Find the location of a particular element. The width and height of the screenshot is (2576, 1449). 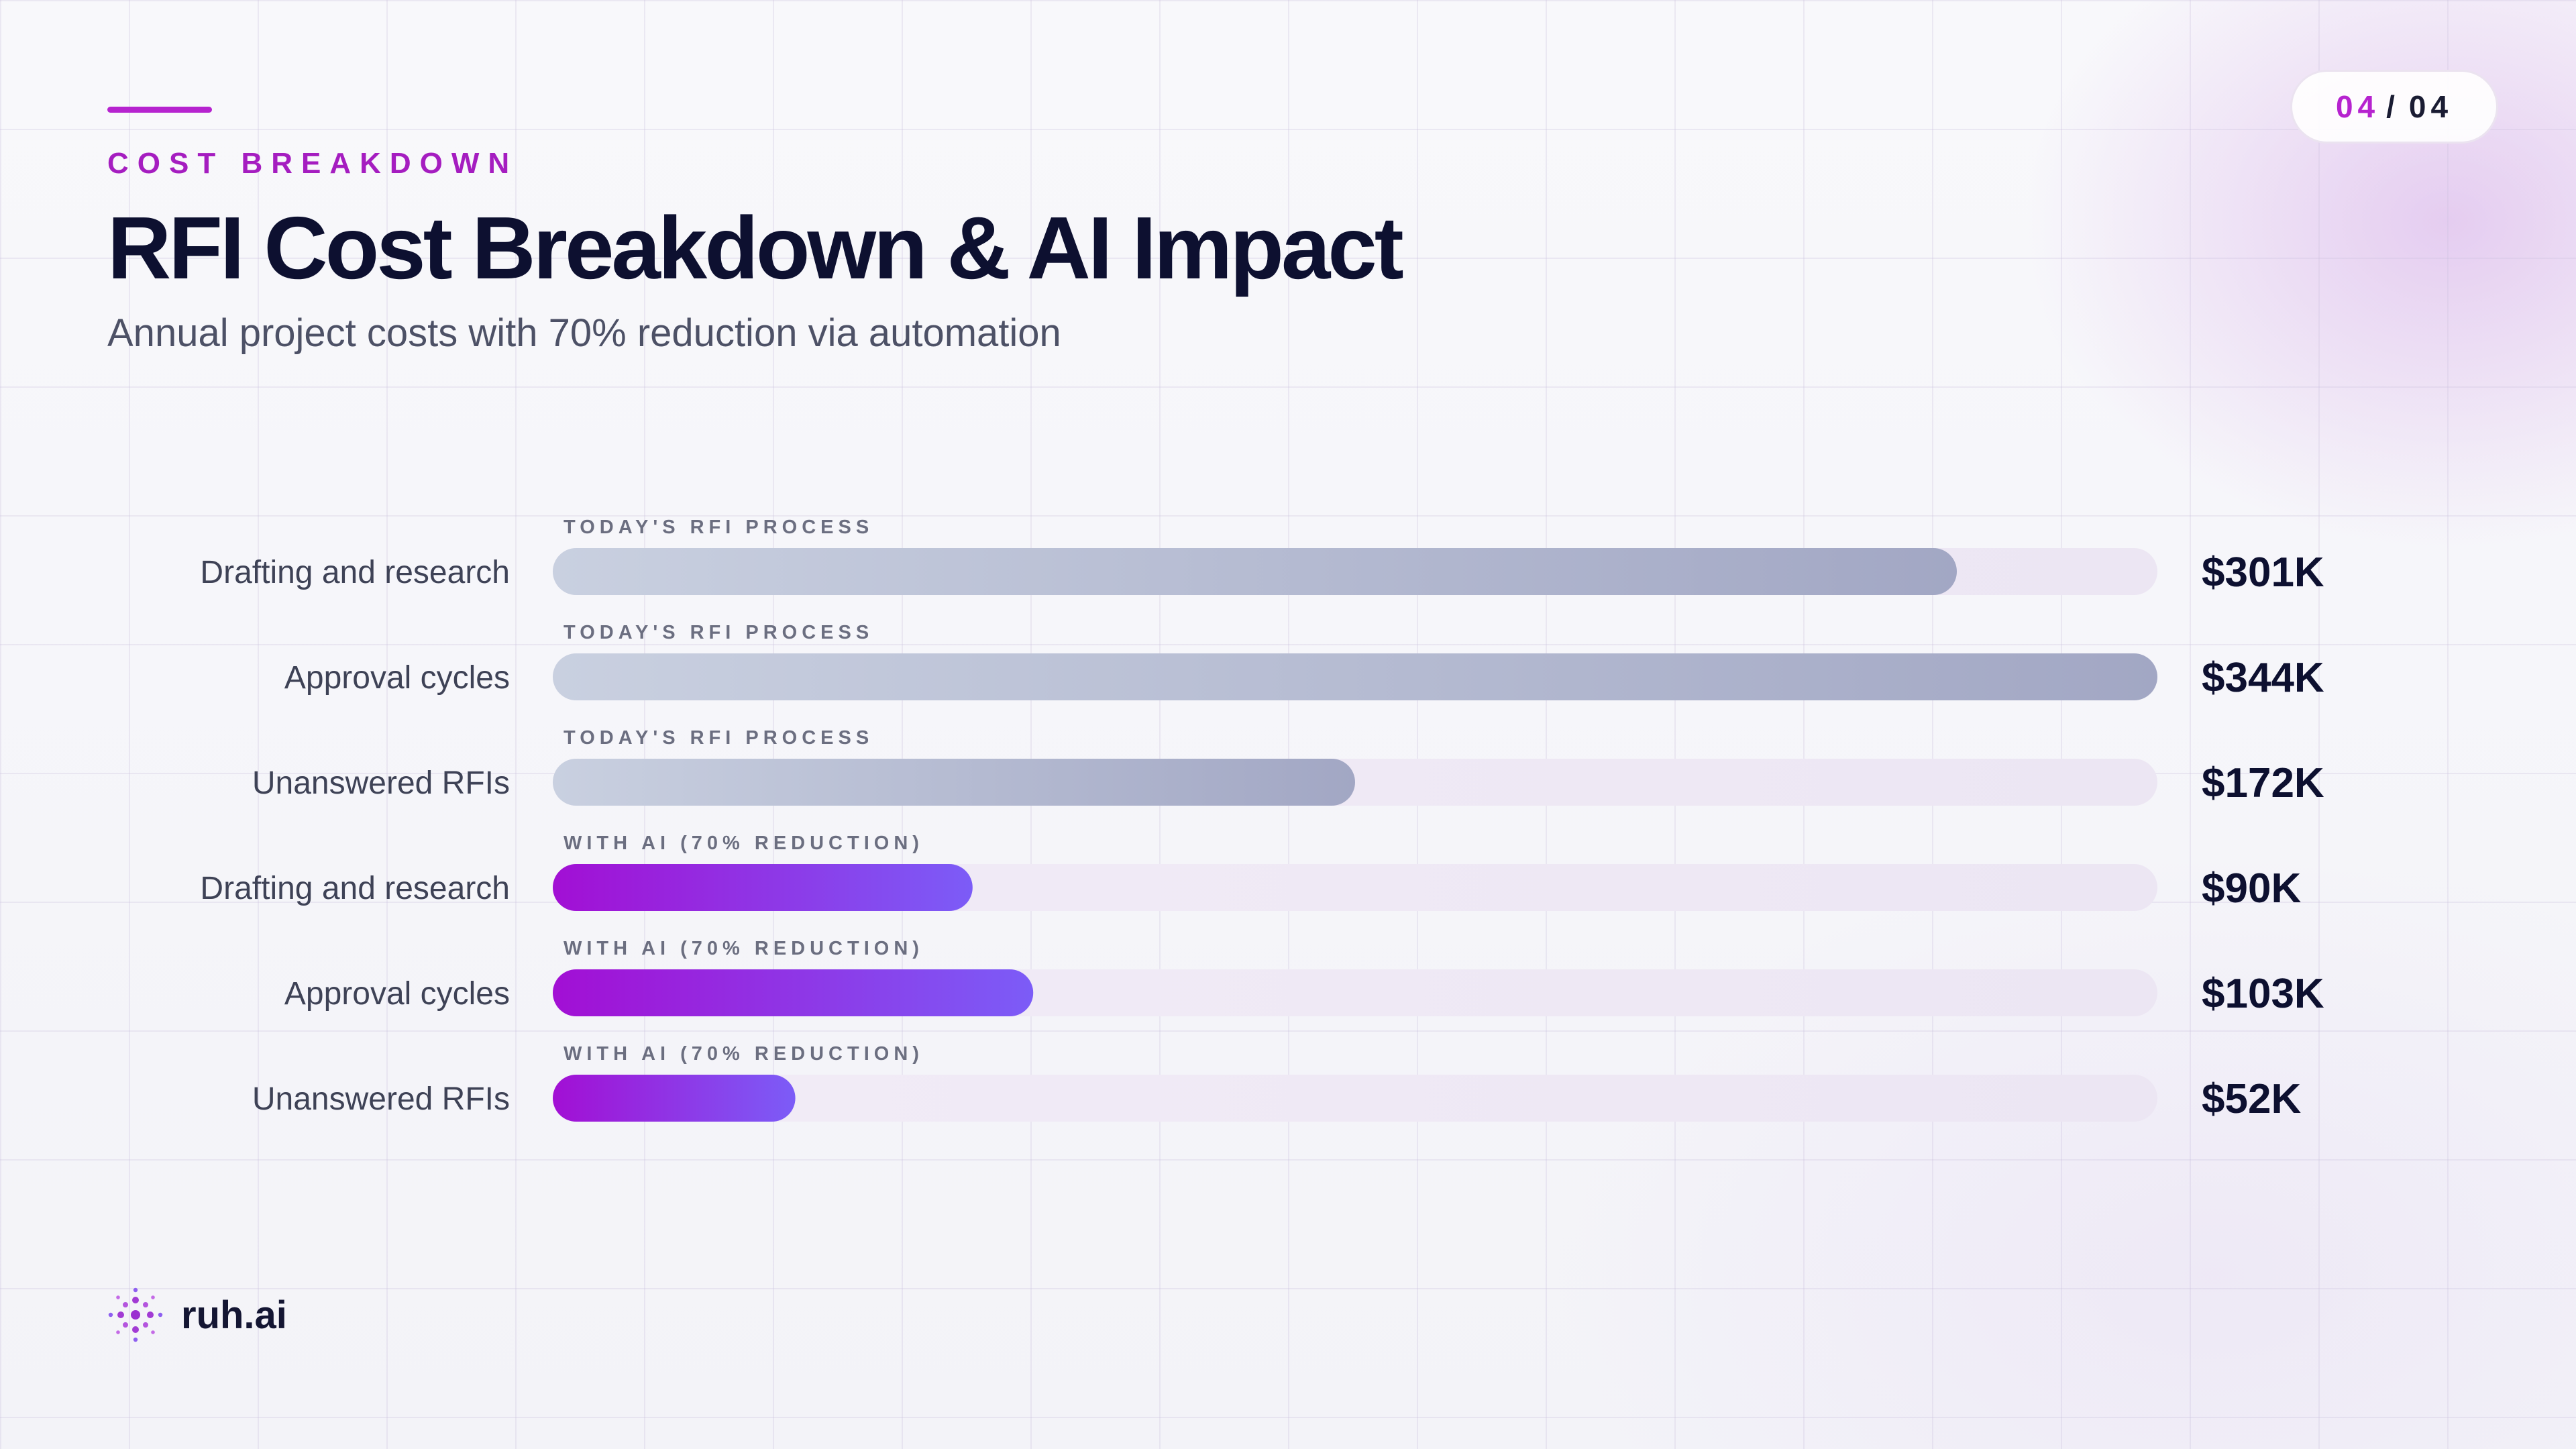

brand: ruh.ai is located at coordinates (197, 1315).